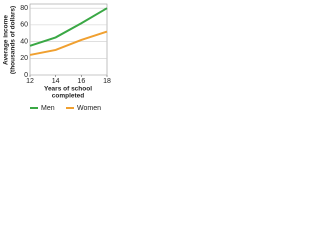 Image resolution: width=320 pixels, height=240 pixels. I want to click on y-tick-label: 40, so click(24, 41).